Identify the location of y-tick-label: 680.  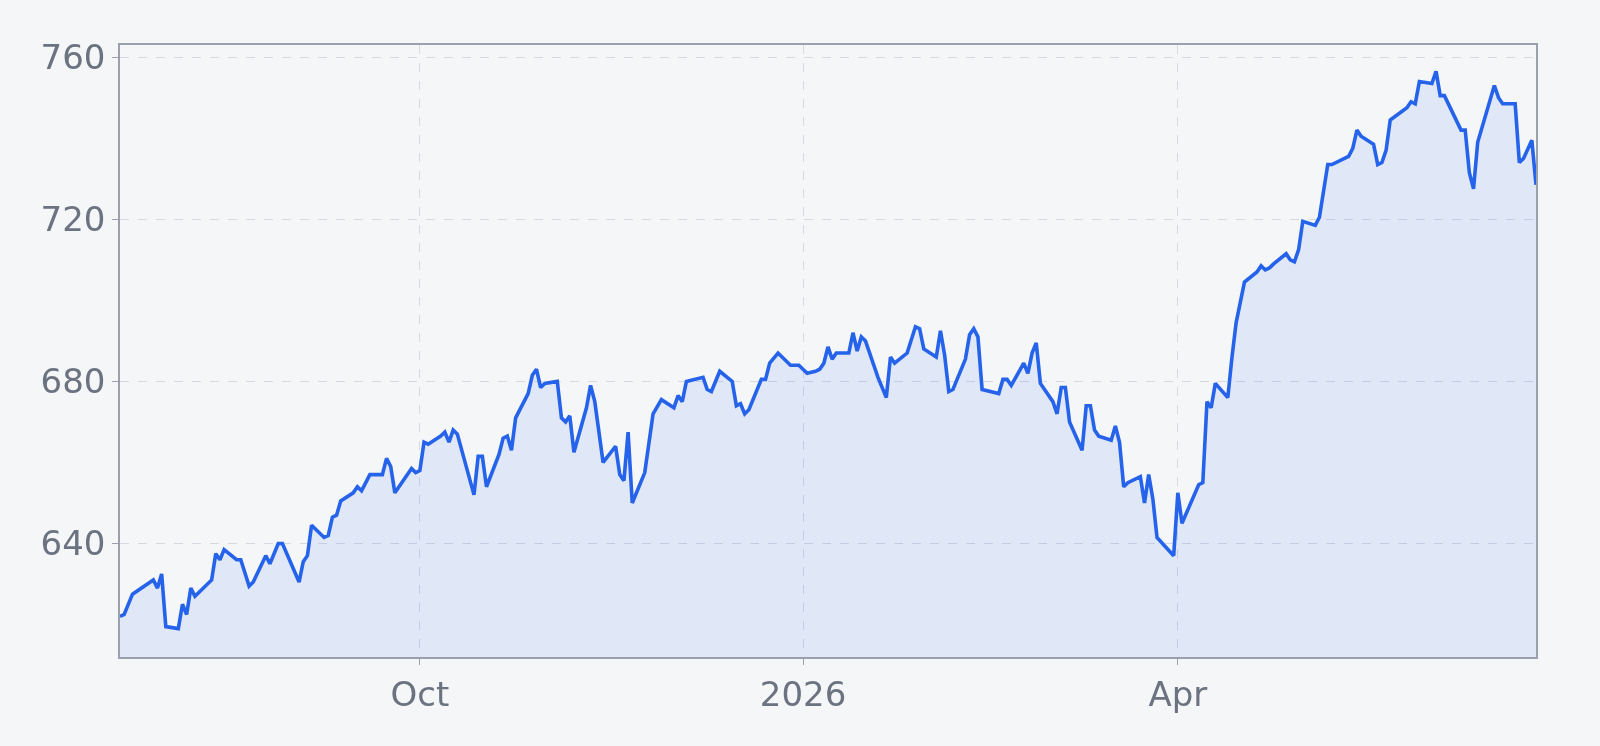
(73, 381).